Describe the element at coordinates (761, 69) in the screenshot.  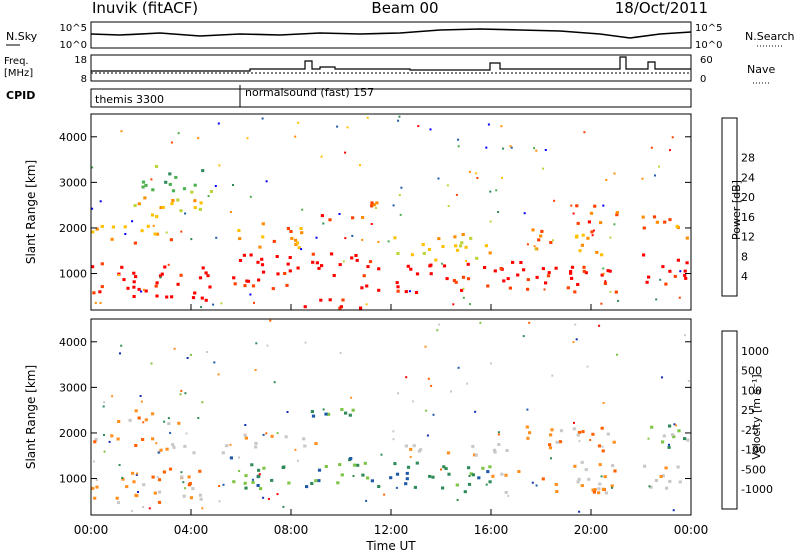
I see `nave-label: Nave` at that location.